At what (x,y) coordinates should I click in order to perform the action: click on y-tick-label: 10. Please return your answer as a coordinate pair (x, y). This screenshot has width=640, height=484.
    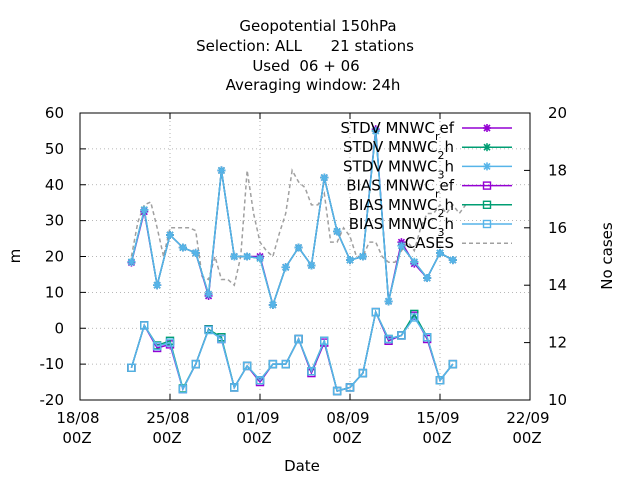
    Looking at the image, I should click on (54, 292).